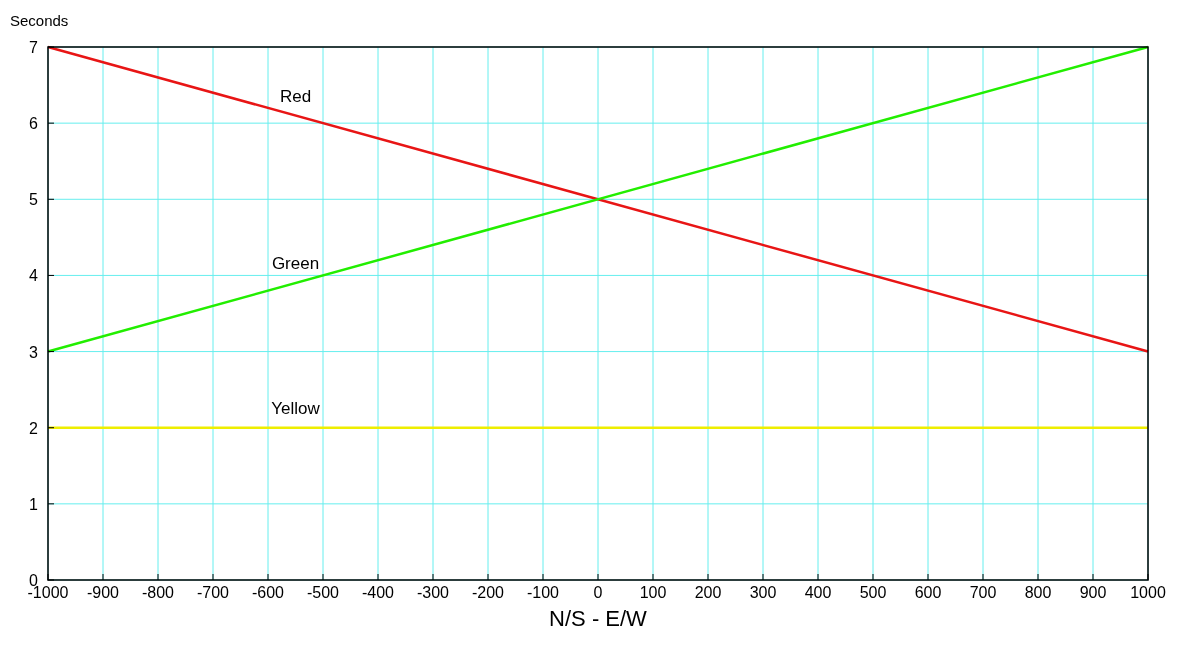 The image size is (1180, 645). Describe the element at coordinates (103, 592) in the screenshot. I see `x-tick-label: -900` at that location.